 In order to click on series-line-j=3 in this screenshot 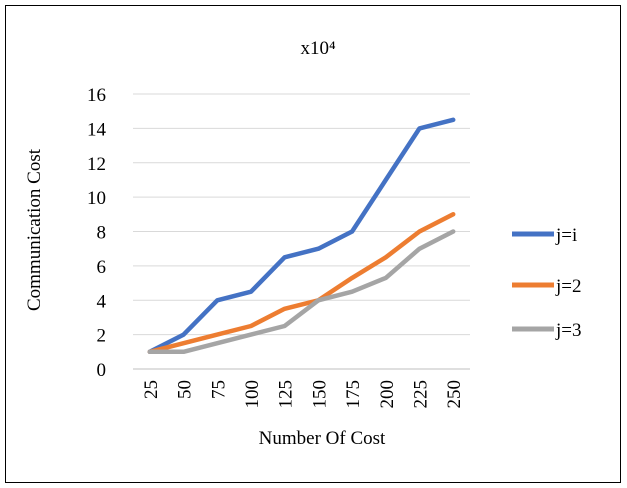, I will do `click(301, 292)`.